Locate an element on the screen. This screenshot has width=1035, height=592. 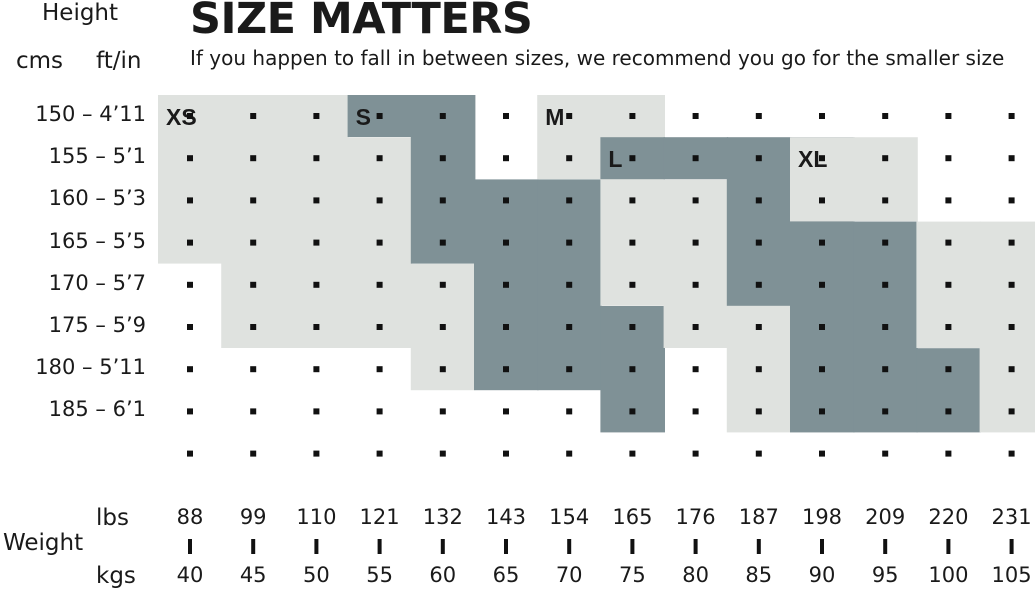
kgs-tick-label: 70 is located at coordinates (569, 575).